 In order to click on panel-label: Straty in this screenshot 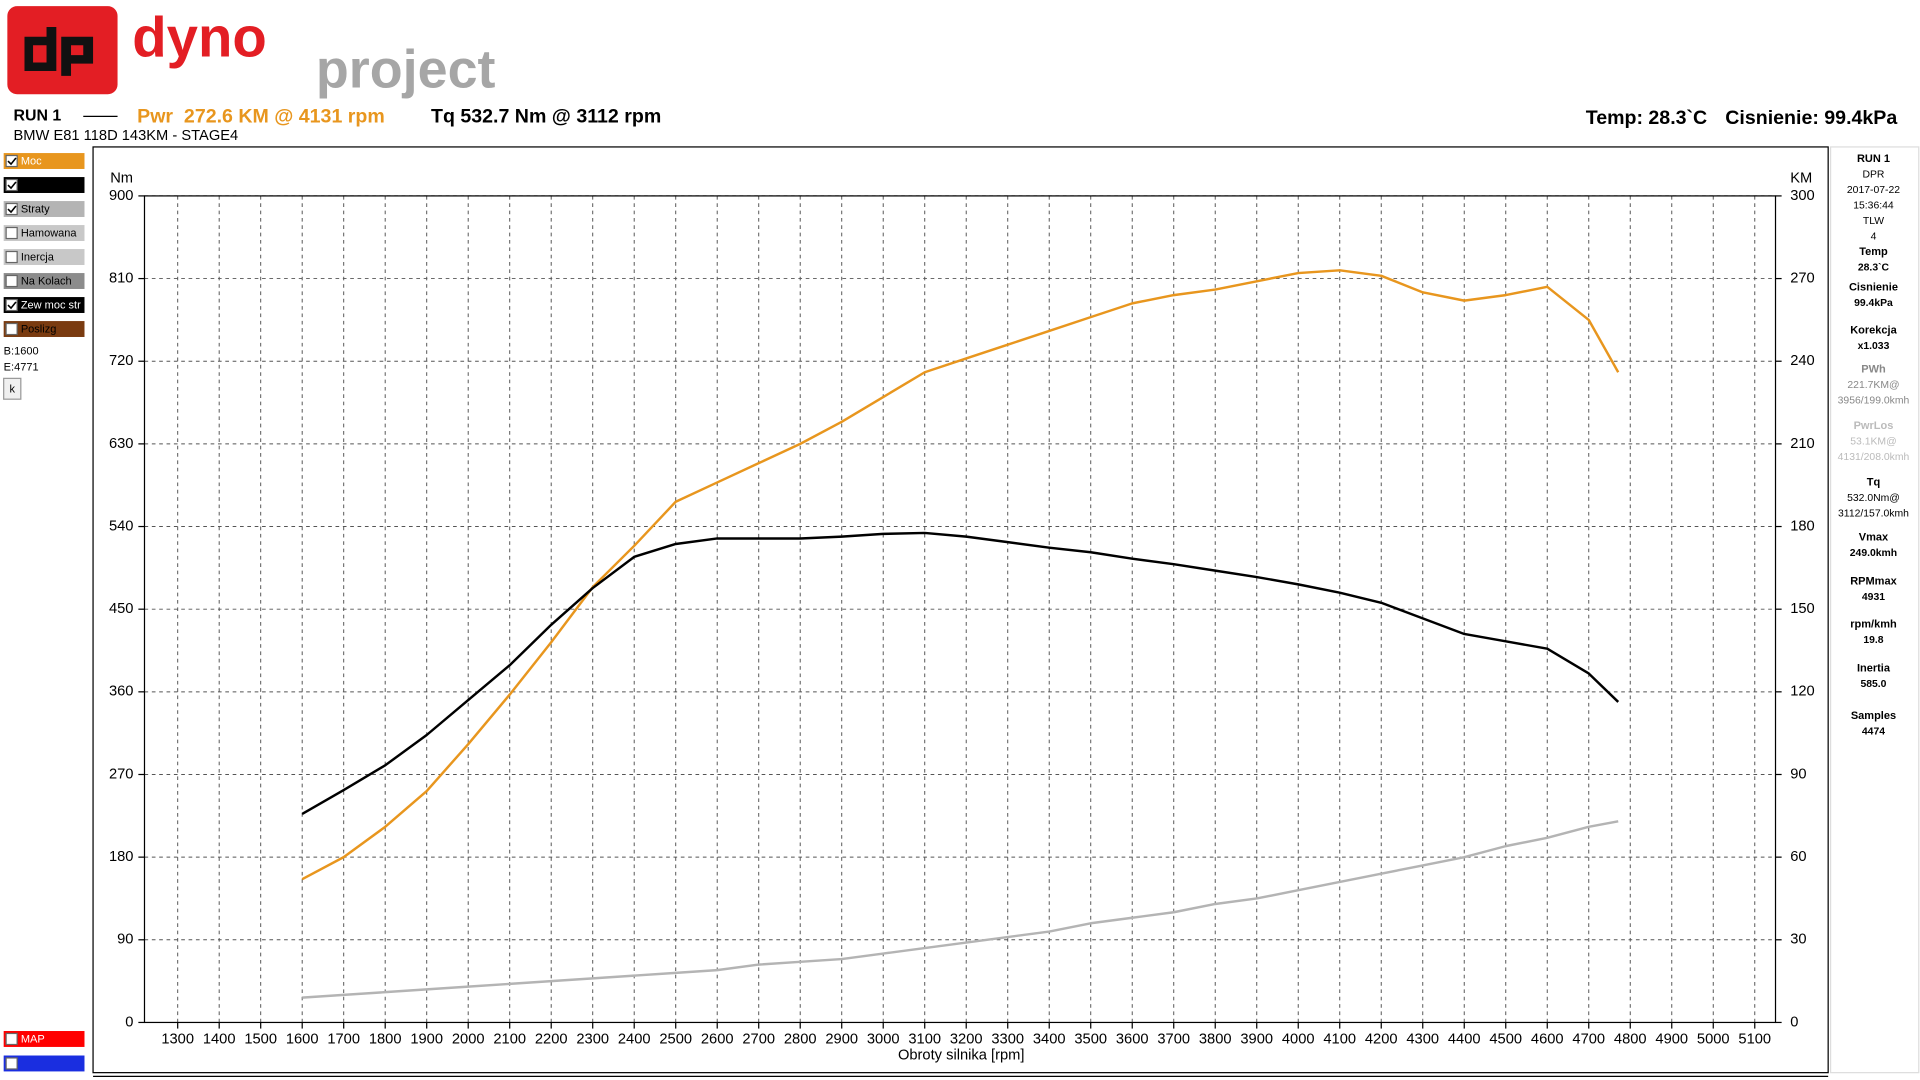, I will do `click(35, 210)`.